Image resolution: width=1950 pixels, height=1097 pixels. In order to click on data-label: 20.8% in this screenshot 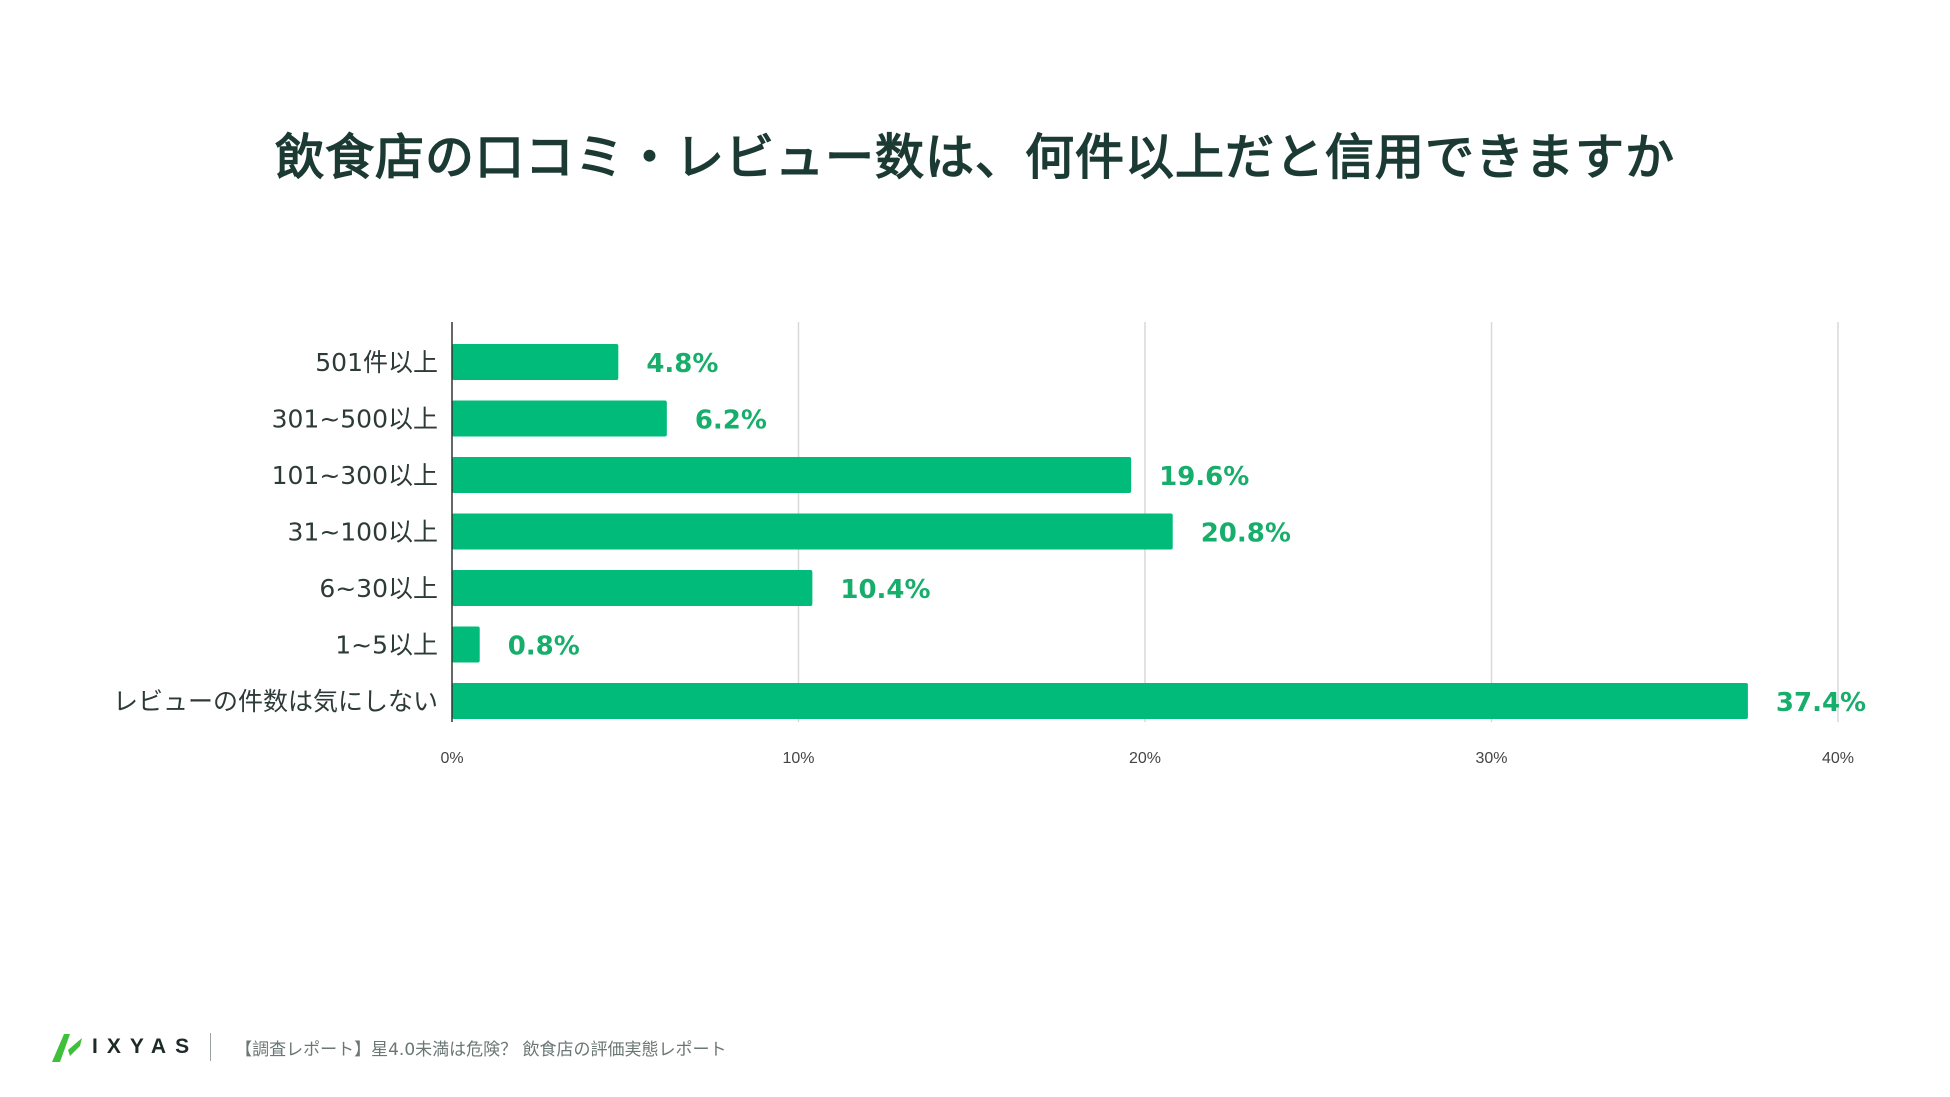, I will do `click(1246, 534)`.